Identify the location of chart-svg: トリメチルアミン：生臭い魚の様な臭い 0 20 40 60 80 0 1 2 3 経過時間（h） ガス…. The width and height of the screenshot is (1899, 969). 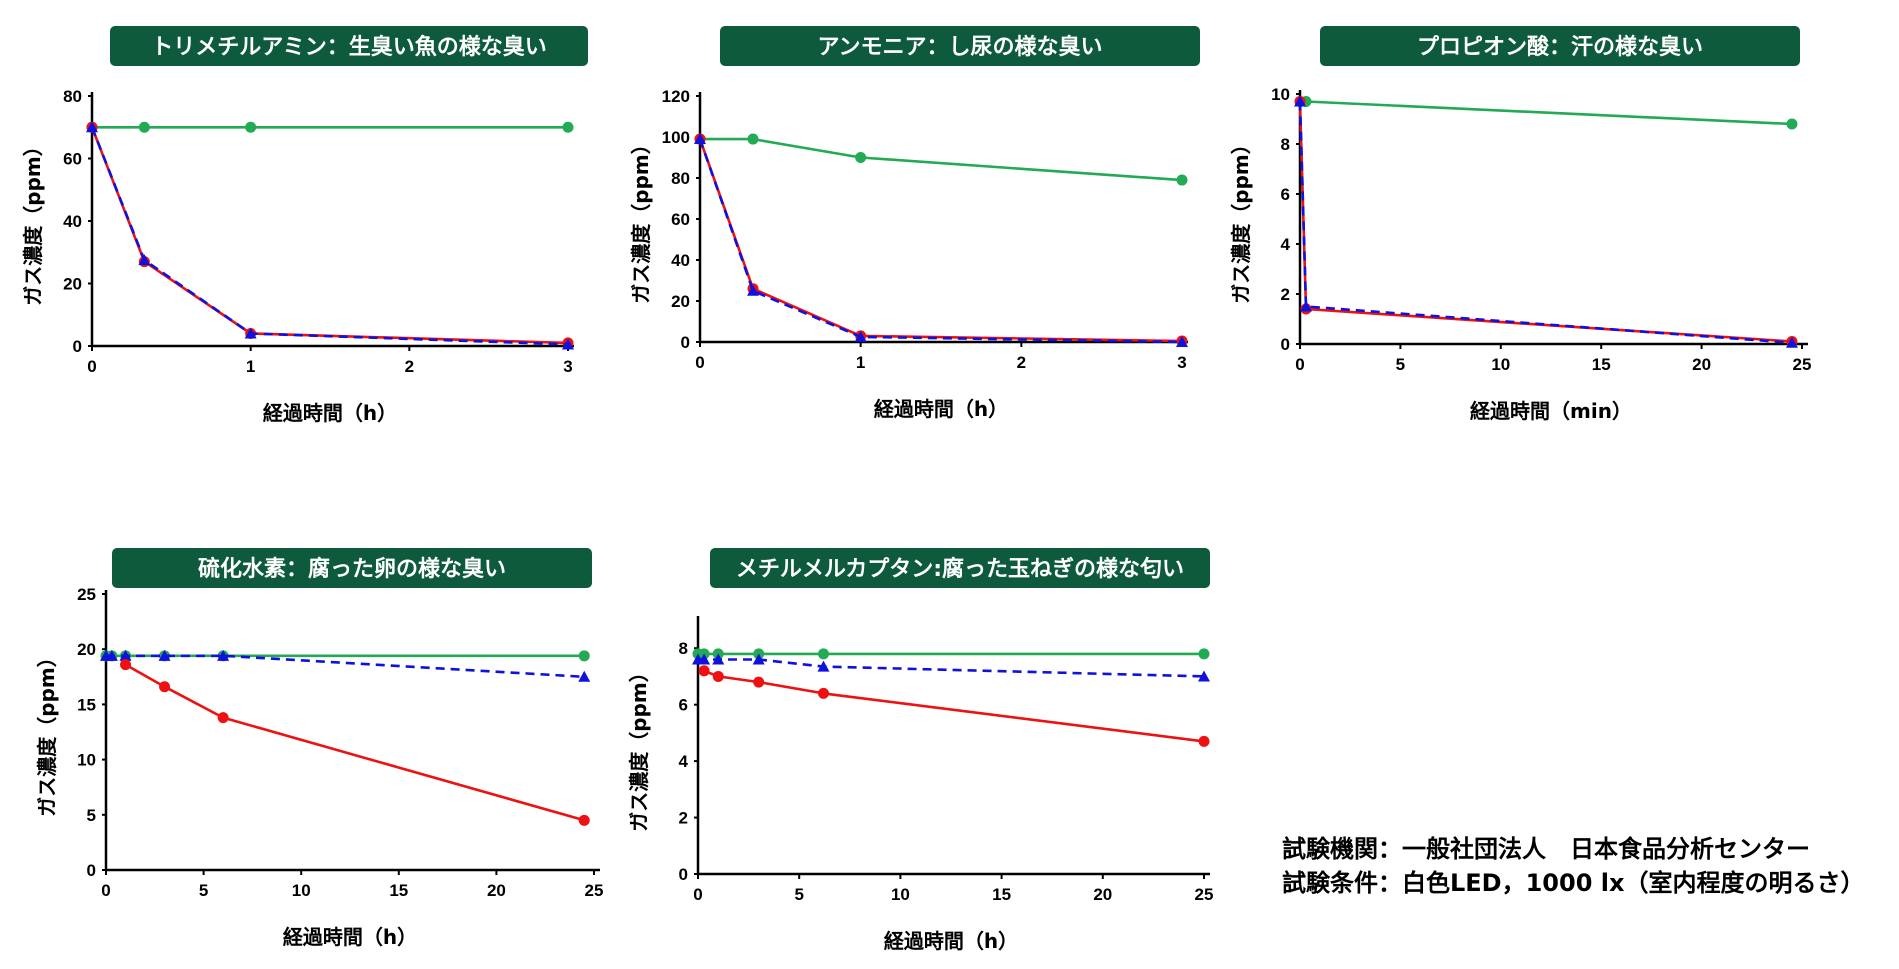
(304, 225).